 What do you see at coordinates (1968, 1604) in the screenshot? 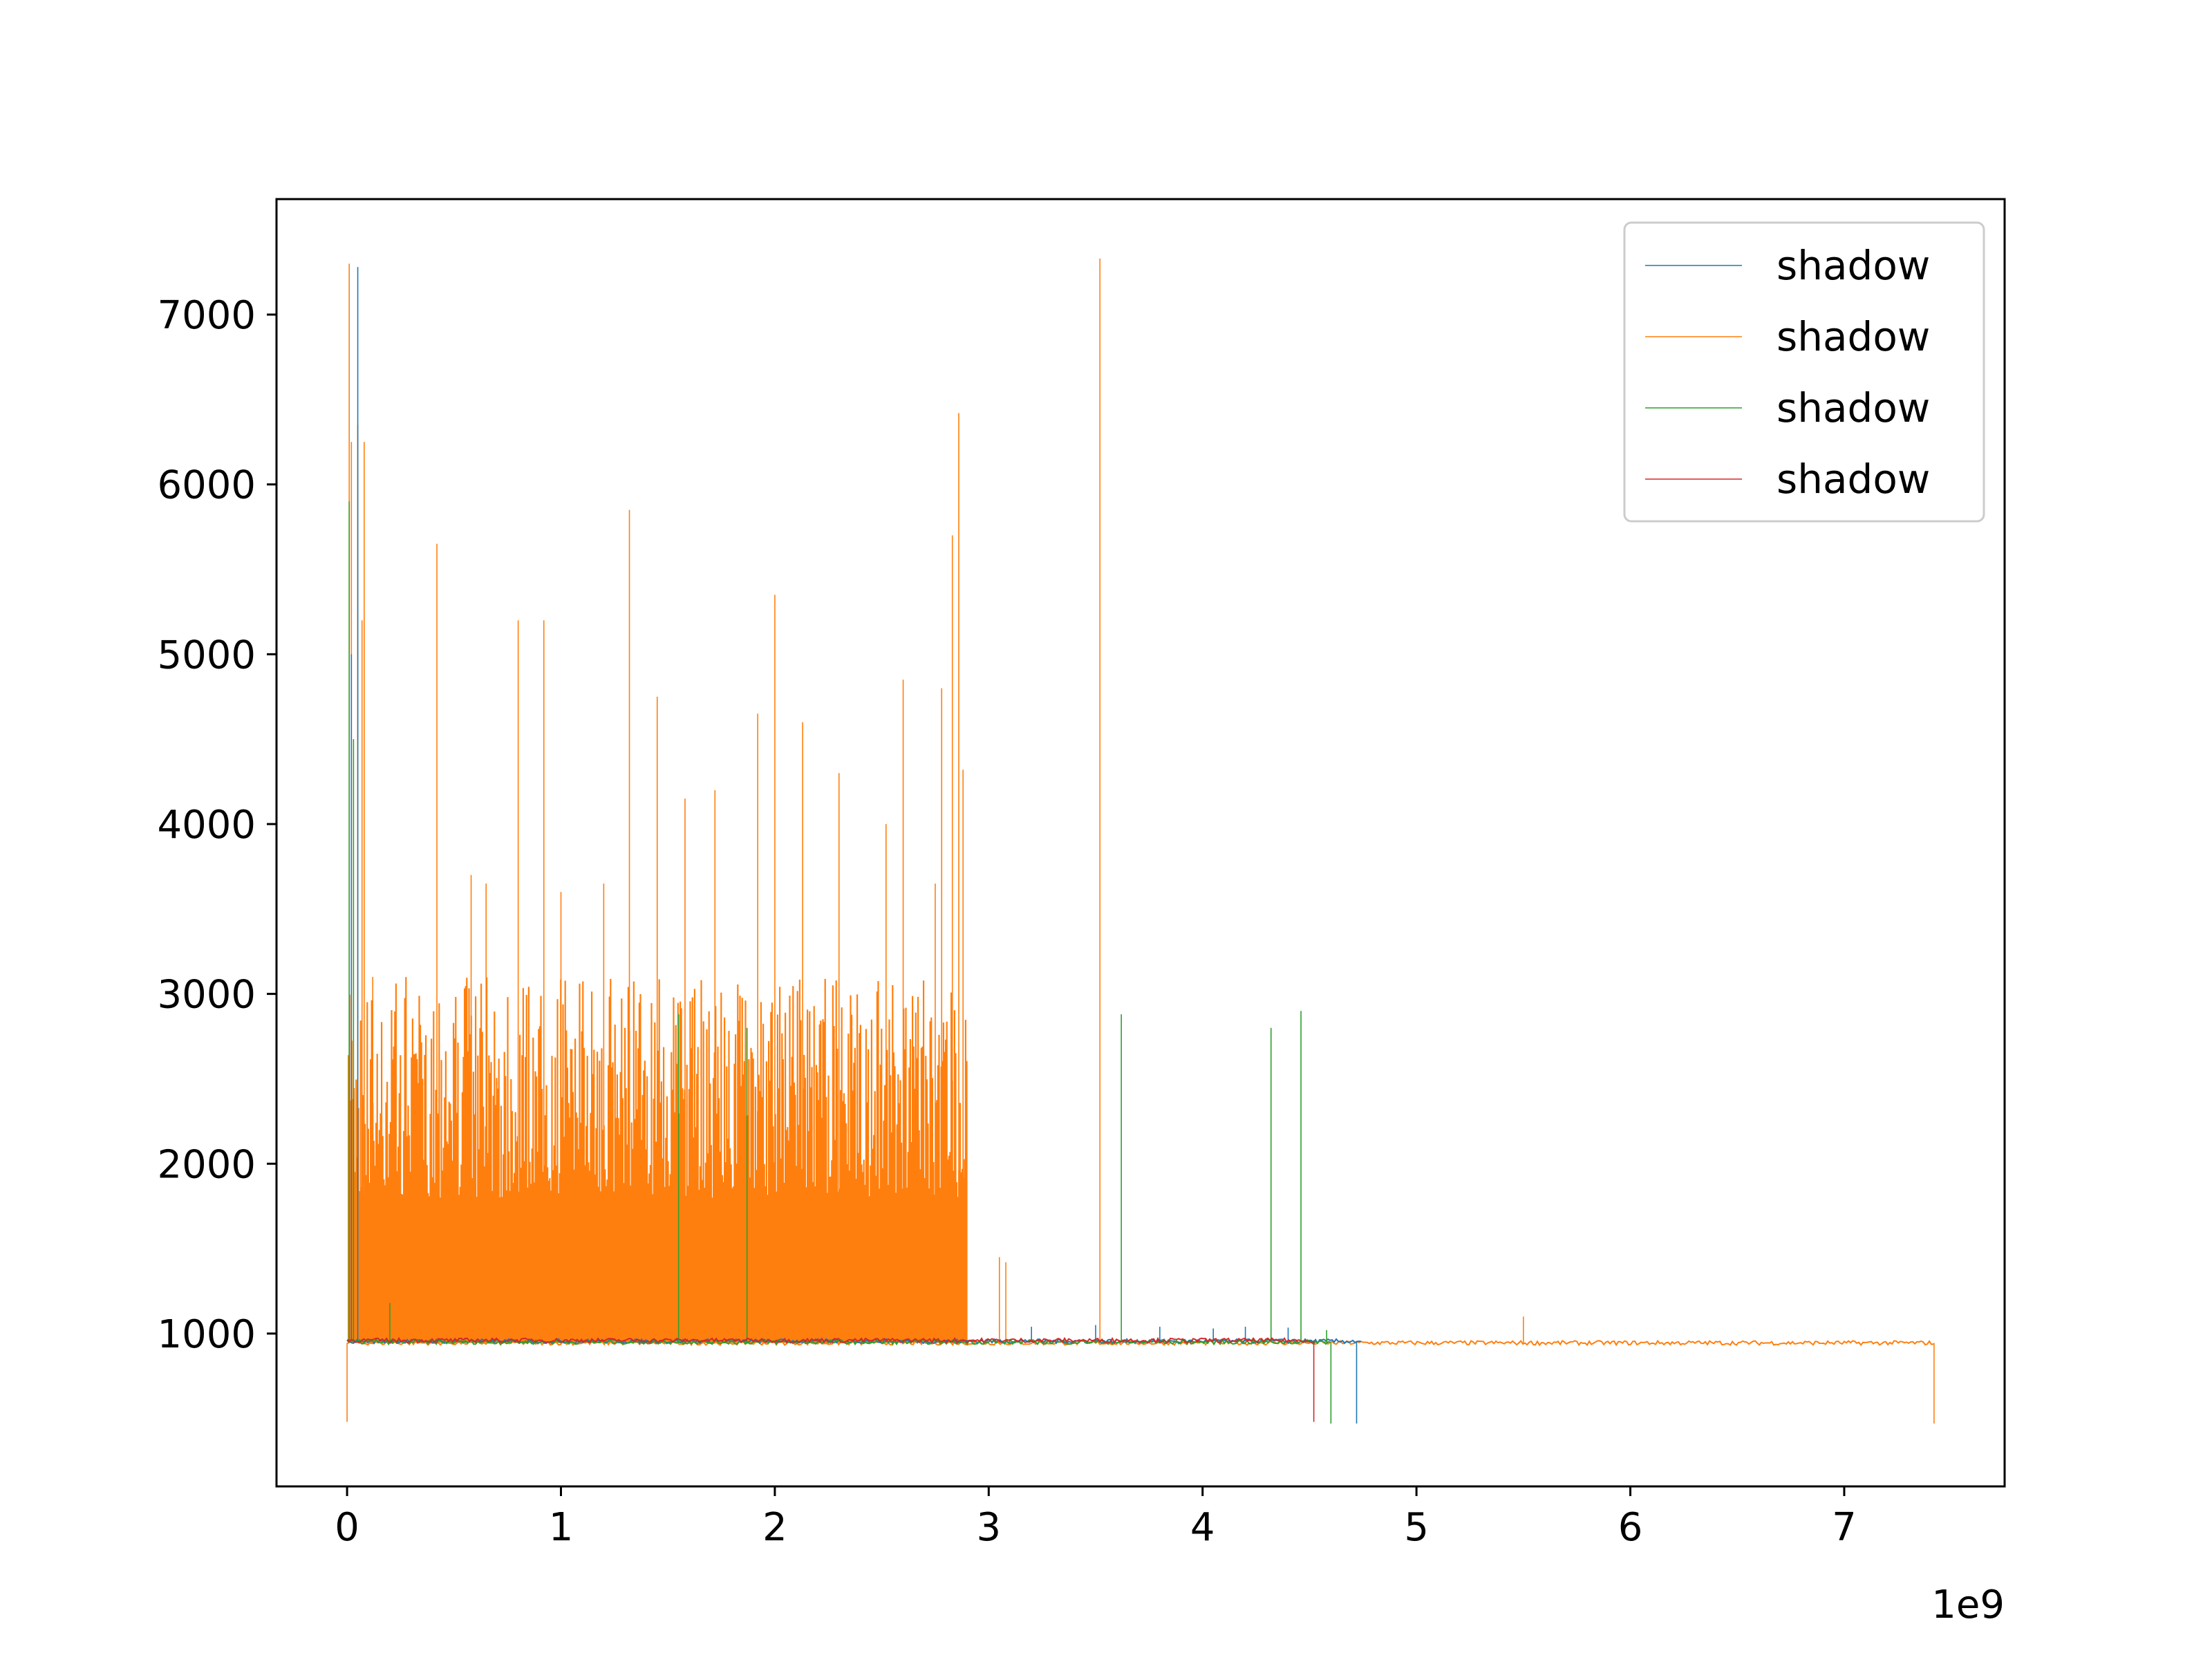
I see `x-axis-offset-label: 1e9` at bounding box center [1968, 1604].